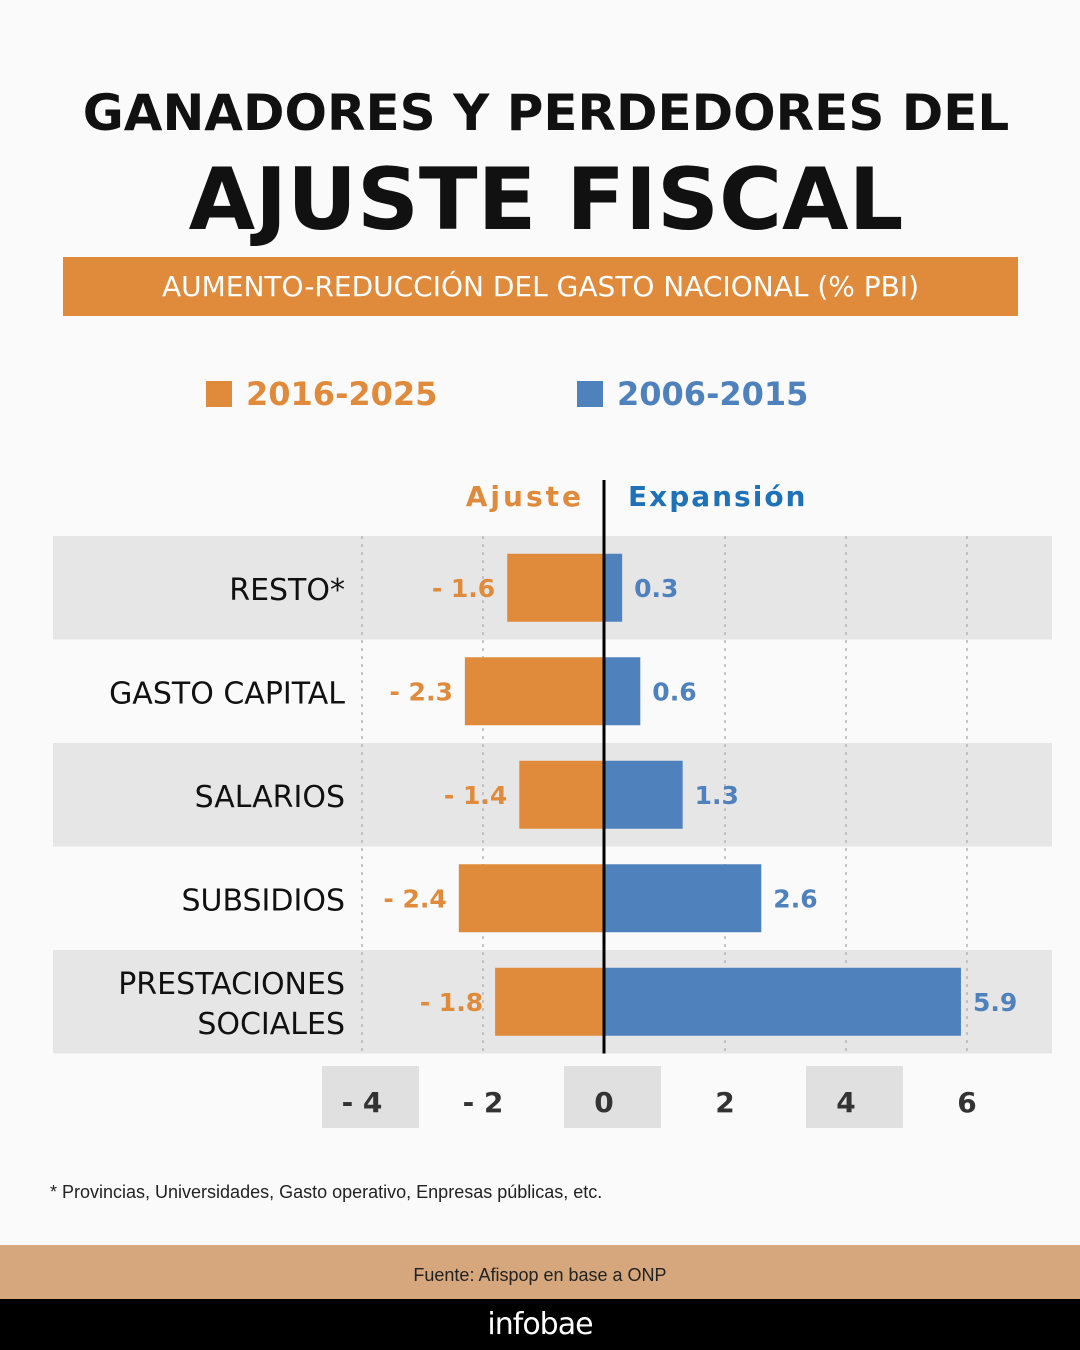 The width and height of the screenshot is (1080, 1350). Describe the element at coordinates (414, 898) in the screenshot. I see `value-label-2016-2025: - 2.4` at that location.